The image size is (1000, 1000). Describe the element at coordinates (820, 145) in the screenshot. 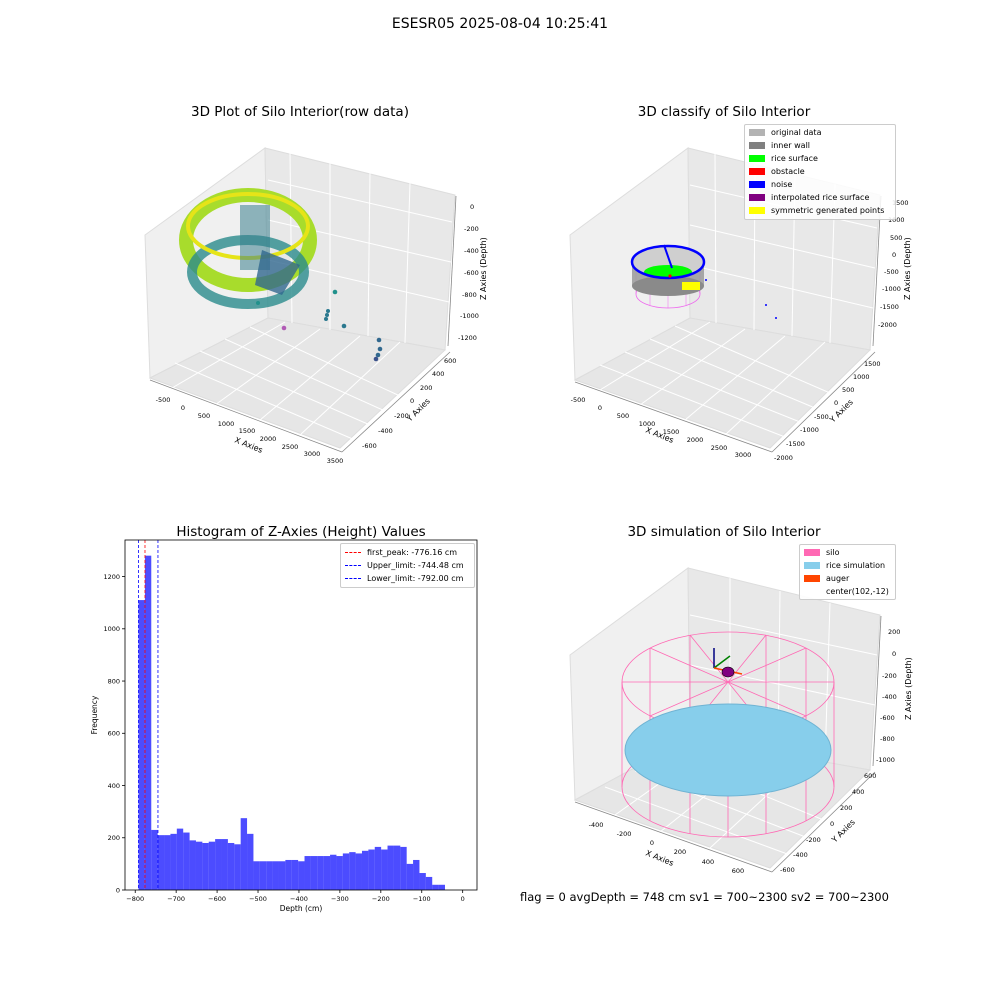

I see `legend-entry: inner wall` at that location.